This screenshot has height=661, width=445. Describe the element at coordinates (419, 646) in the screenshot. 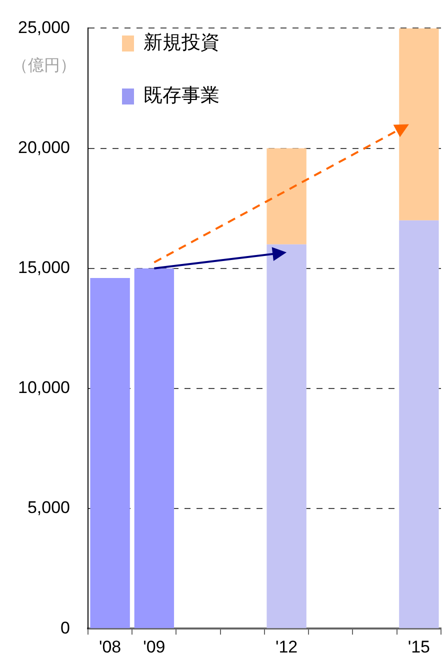

I see `x-tick-label: '15` at that location.